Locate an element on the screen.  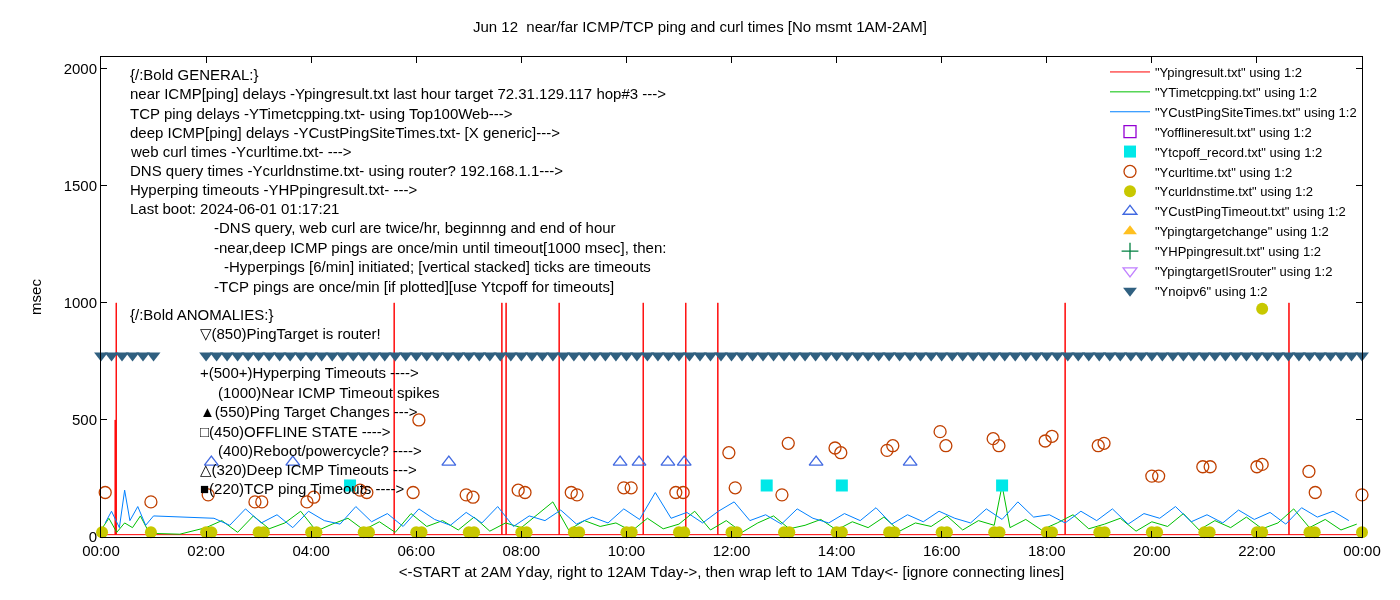
chart-title: Jun 12 near/far ICMP/TCP ping and curl times [No msmt 1AM-2AM] is located at coordinates (700, 27).